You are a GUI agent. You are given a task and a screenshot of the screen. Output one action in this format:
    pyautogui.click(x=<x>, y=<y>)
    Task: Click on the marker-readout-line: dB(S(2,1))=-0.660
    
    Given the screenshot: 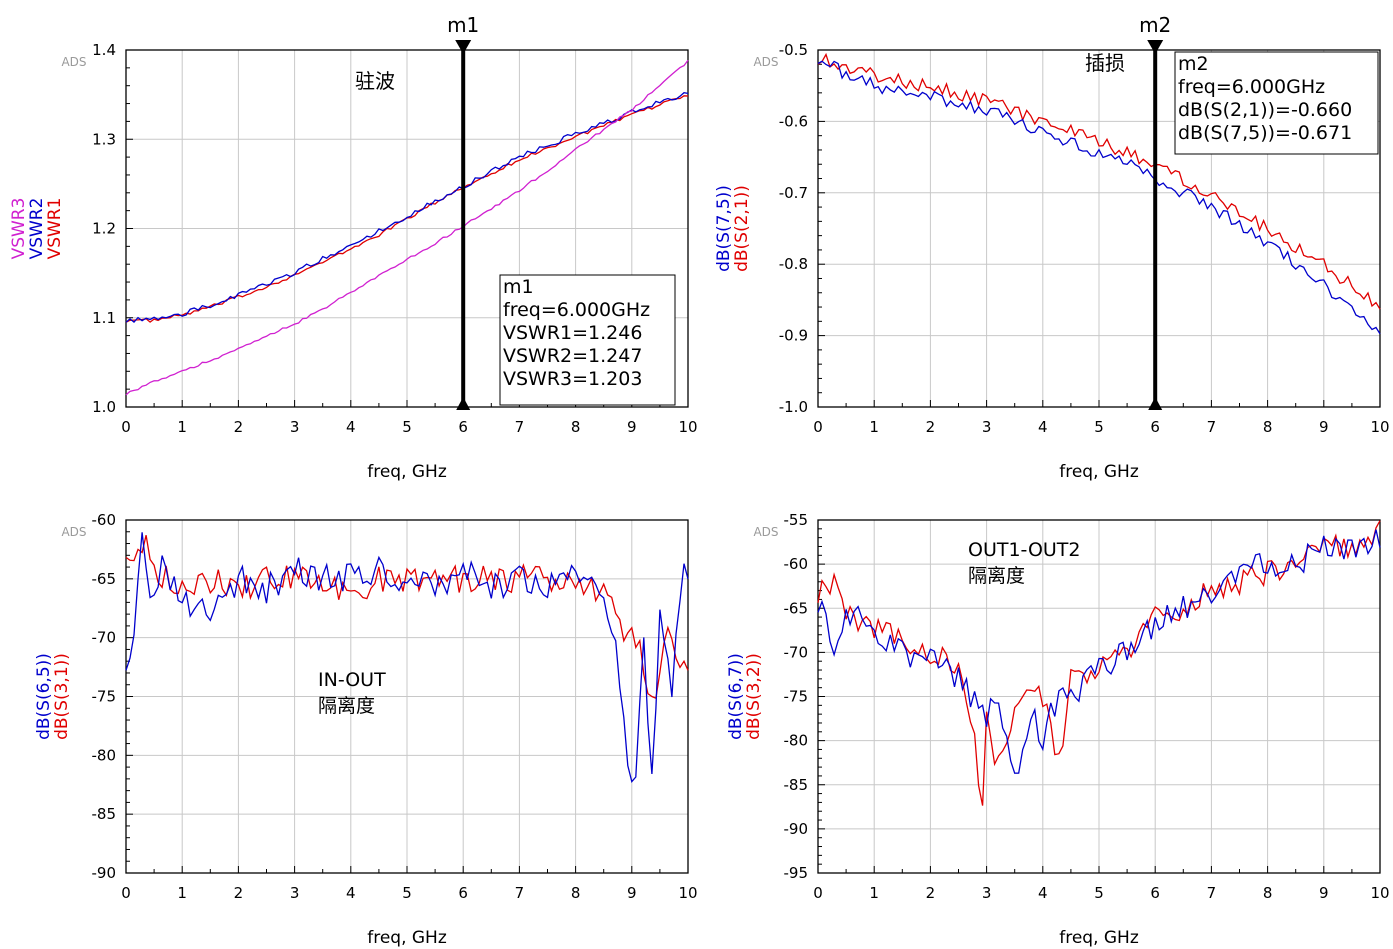 What is the action you would take?
    pyautogui.click(x=1265, y=110)
    